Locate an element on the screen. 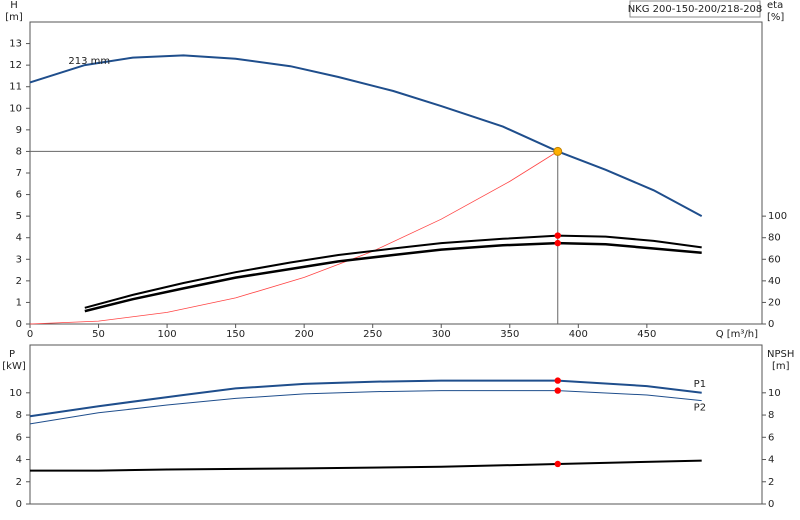 The height and width of the screenshot is (520, 800). series-label: P1 is located at coordinates (700, 384).